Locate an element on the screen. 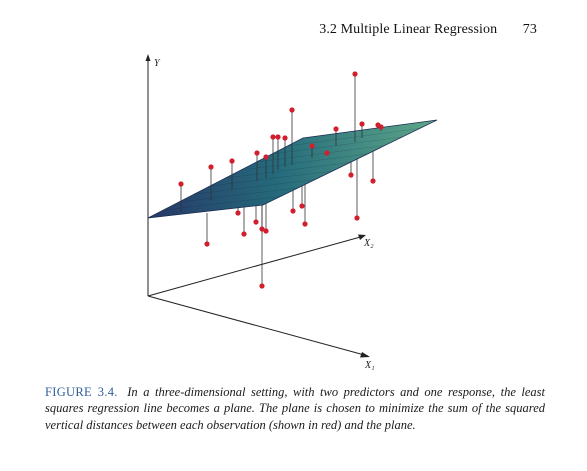  x1-axis is located at coordinates (258, 326).